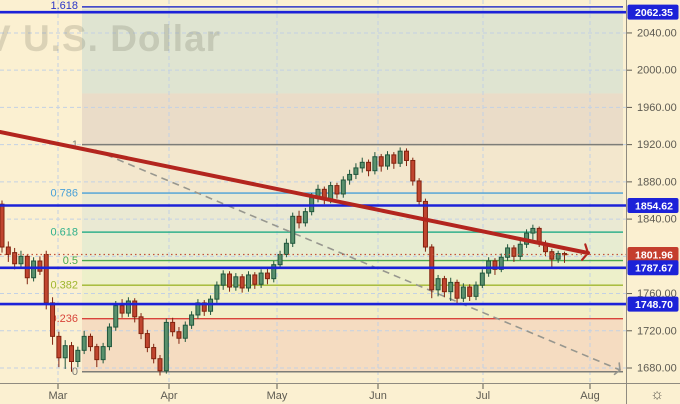 The image size is (680, 404). I want to click on price-tick-label: 1920.00, so click(657, 145).